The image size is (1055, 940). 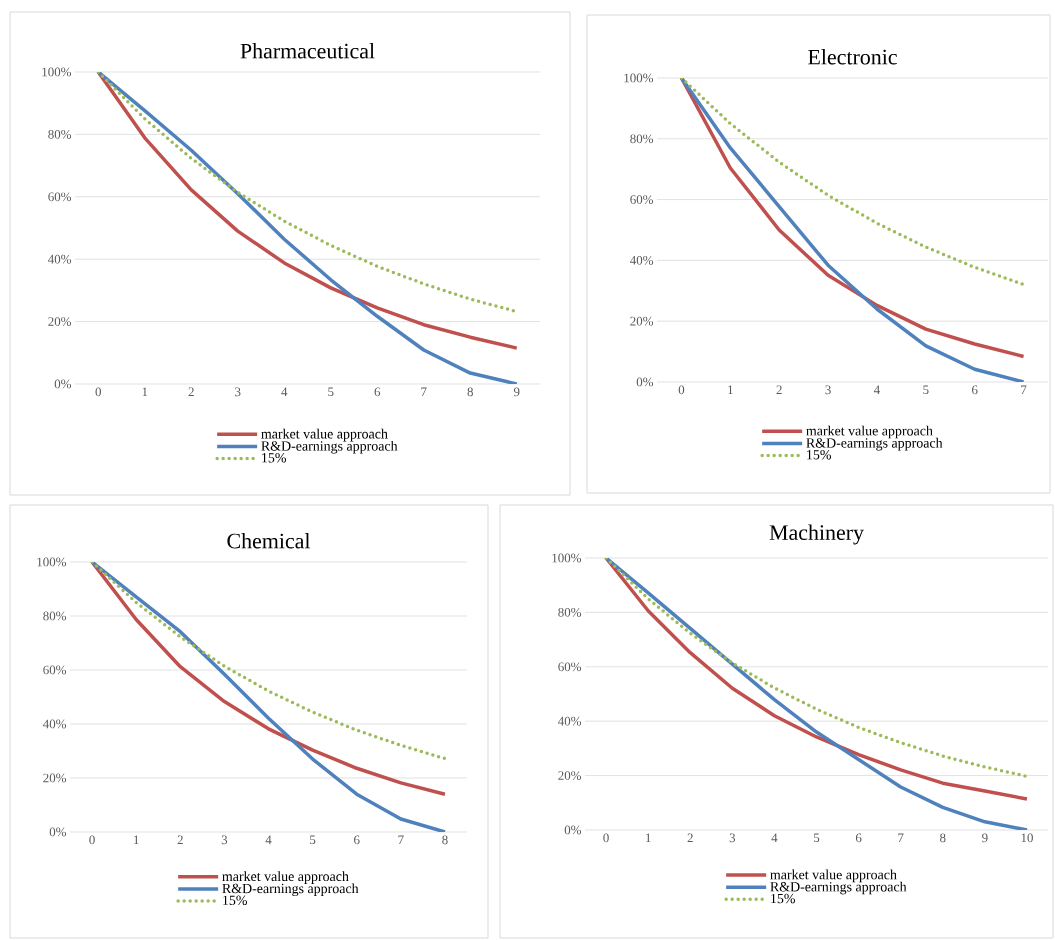 I want to click on chart-title: Machinery, so click(x=816, y=534).